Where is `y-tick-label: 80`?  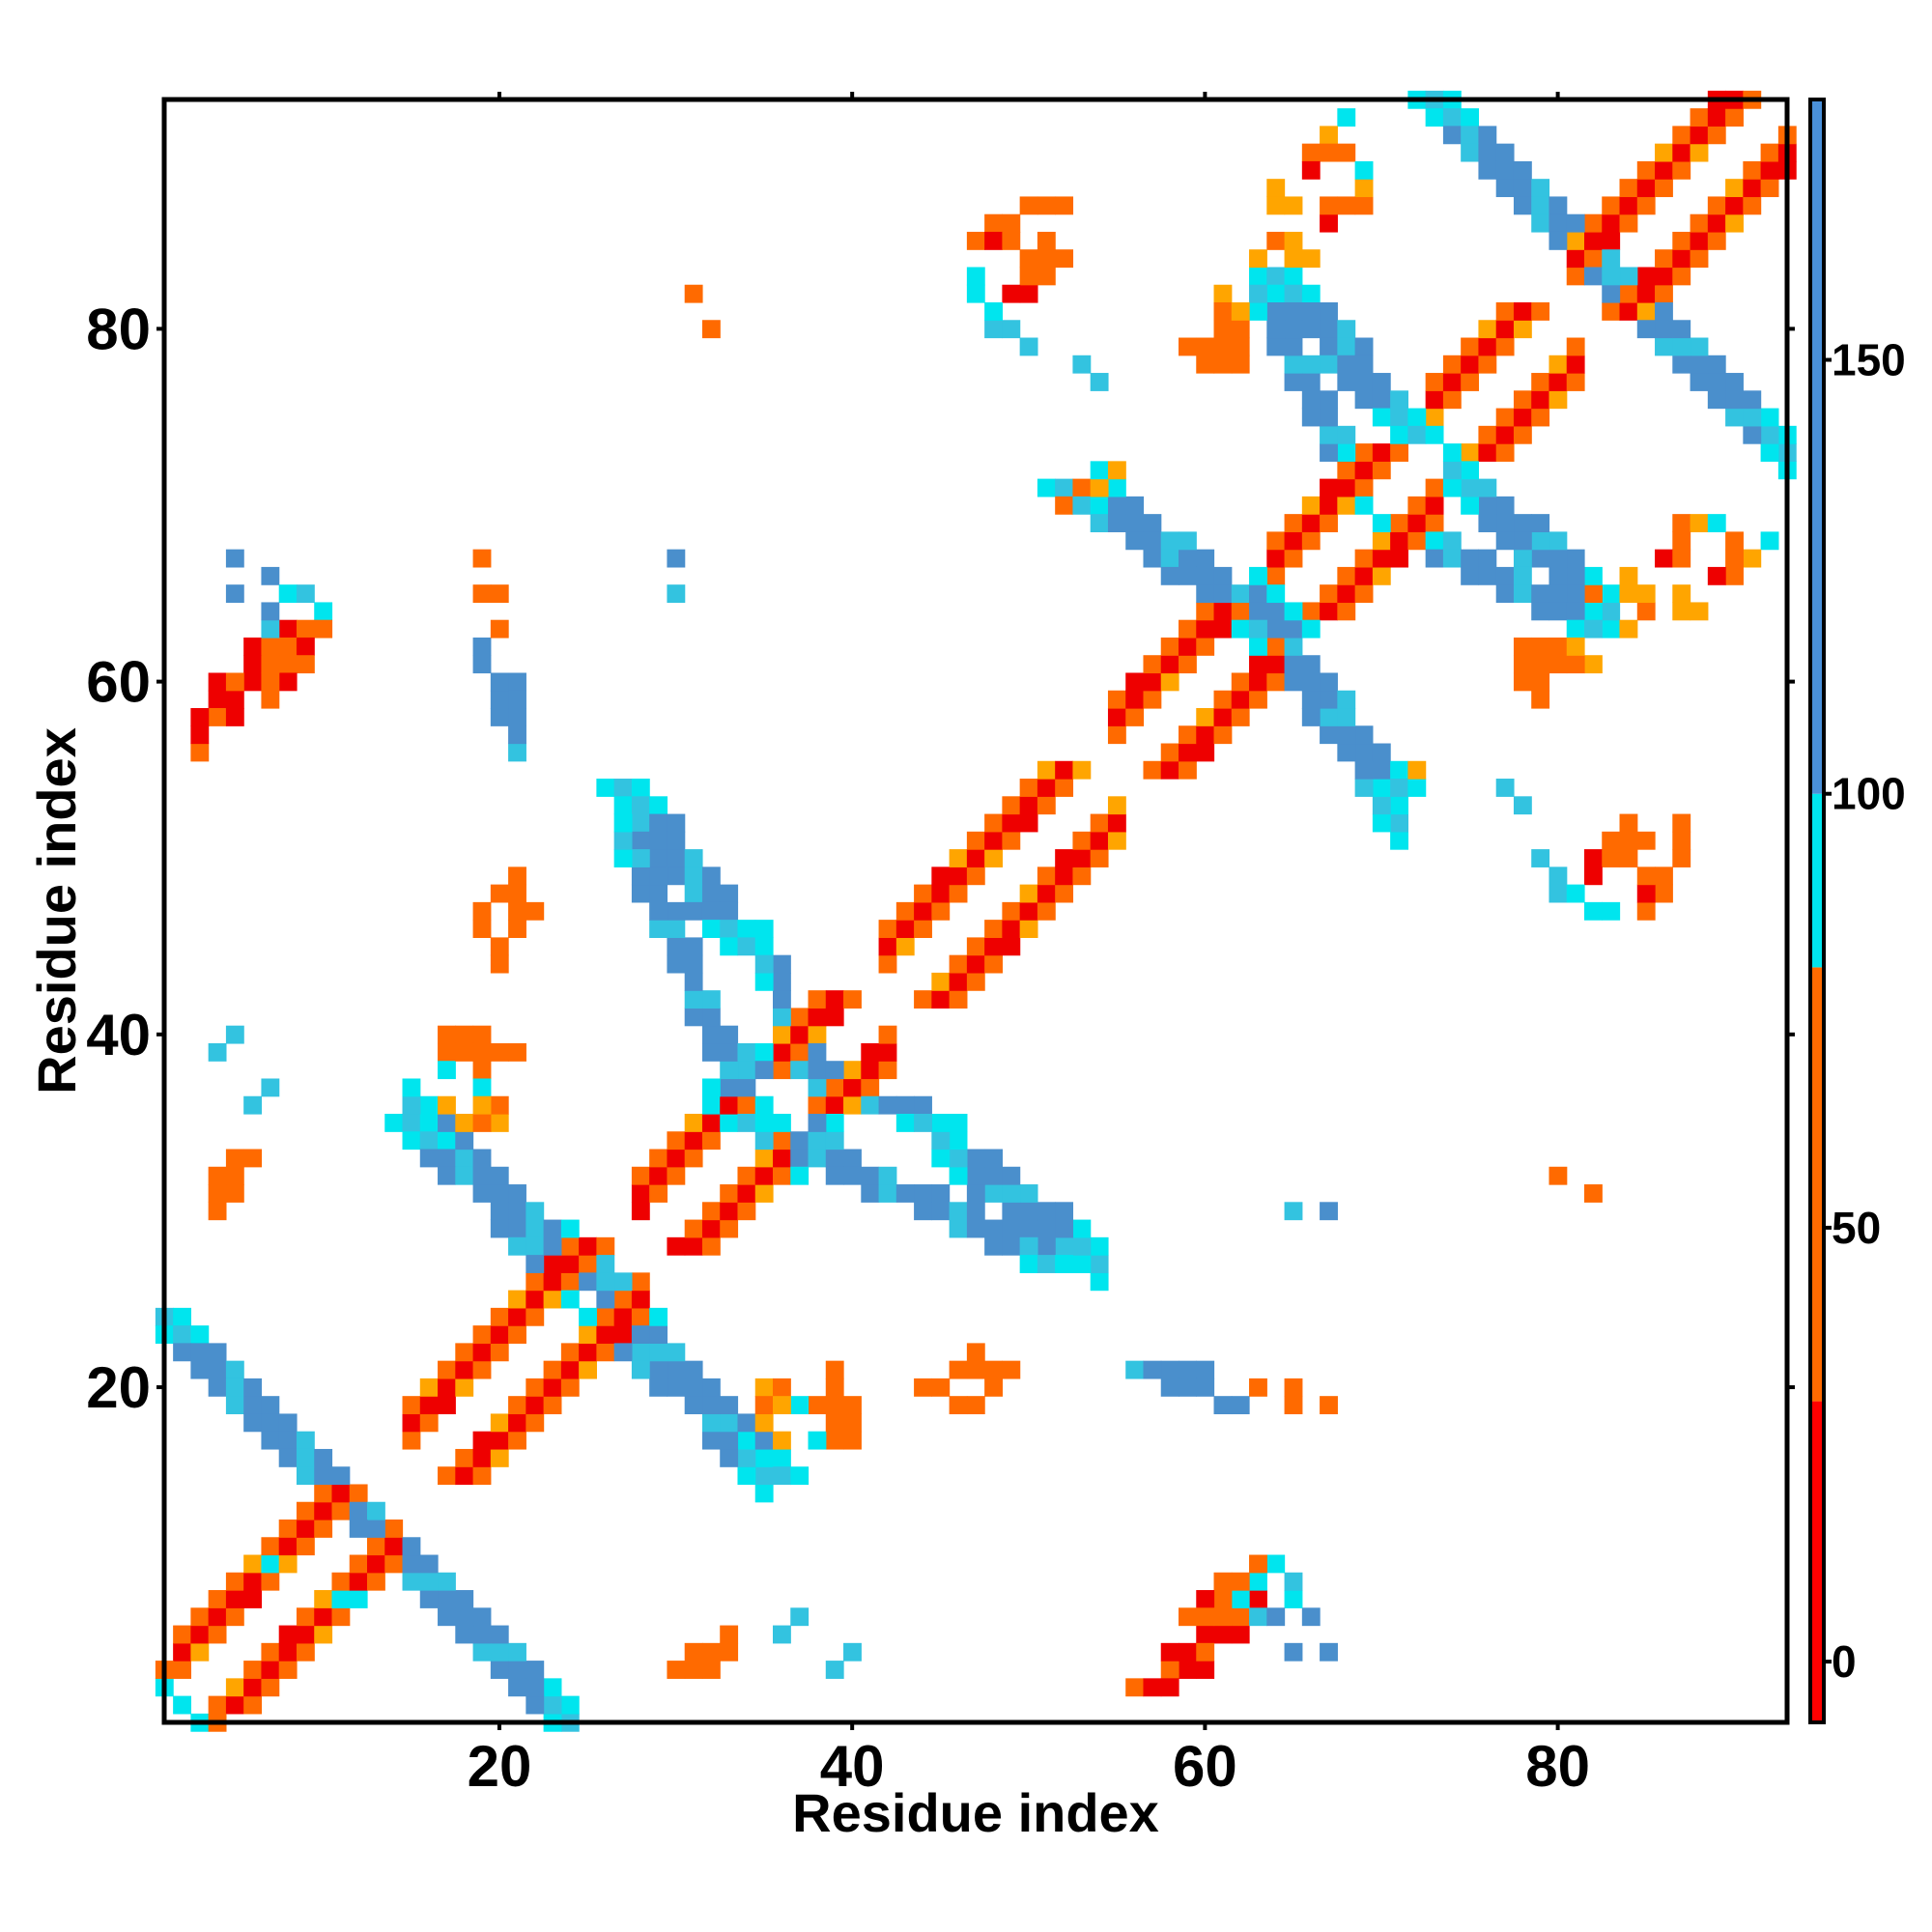 y-tick-label: 80 is located at coordinates (118, 329).